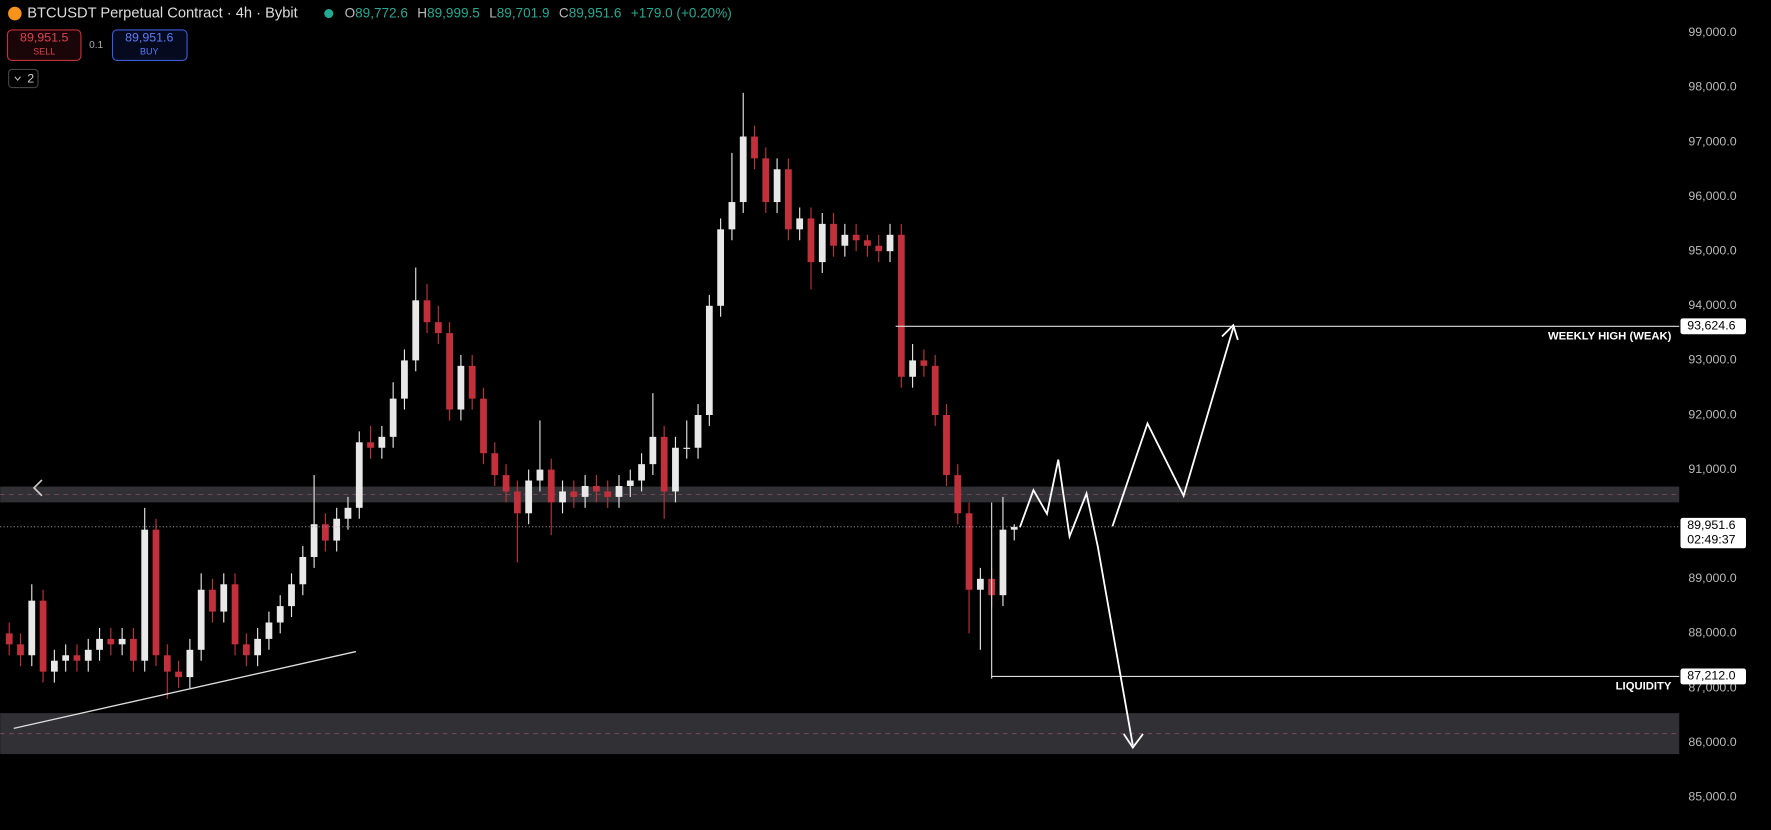 This screenshot has width=1771, height=830. Describe the element at coordinates (453, 12) in the screenshot. I see `ohlc-value: 89,999.5` at that location.